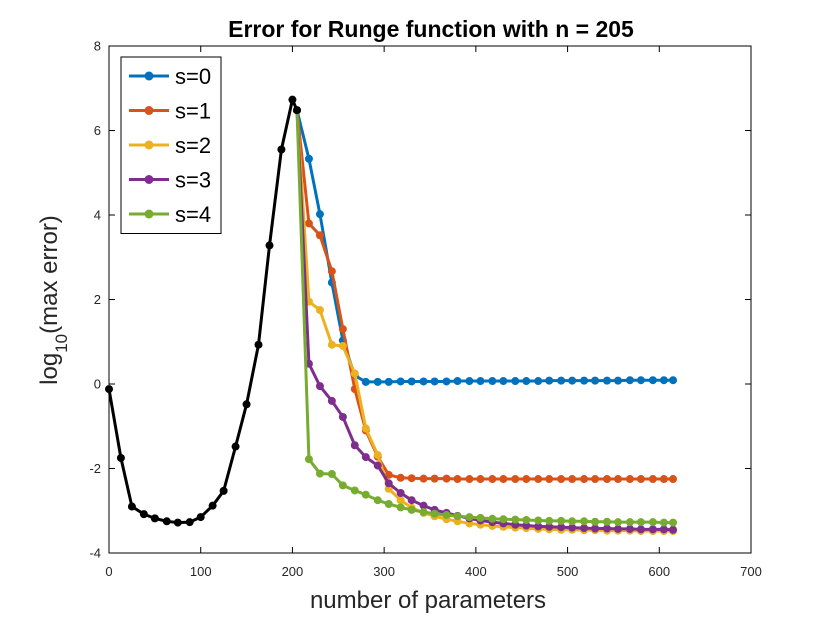 The height and width of the screenshot is (623, 830). I want to click on y-axis-label-main: log, so click(49, 369).